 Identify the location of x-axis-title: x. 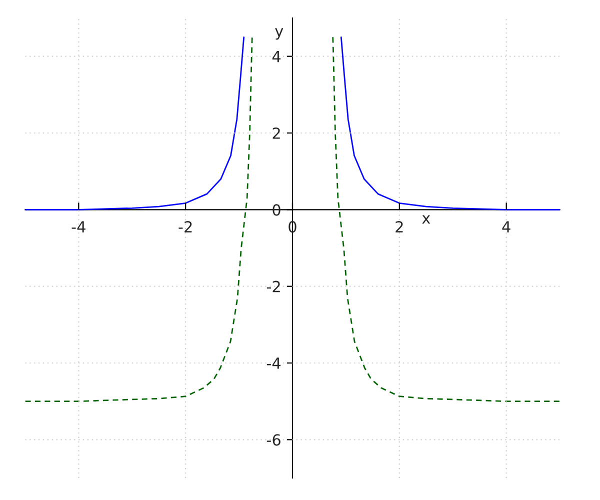
(426, 219).